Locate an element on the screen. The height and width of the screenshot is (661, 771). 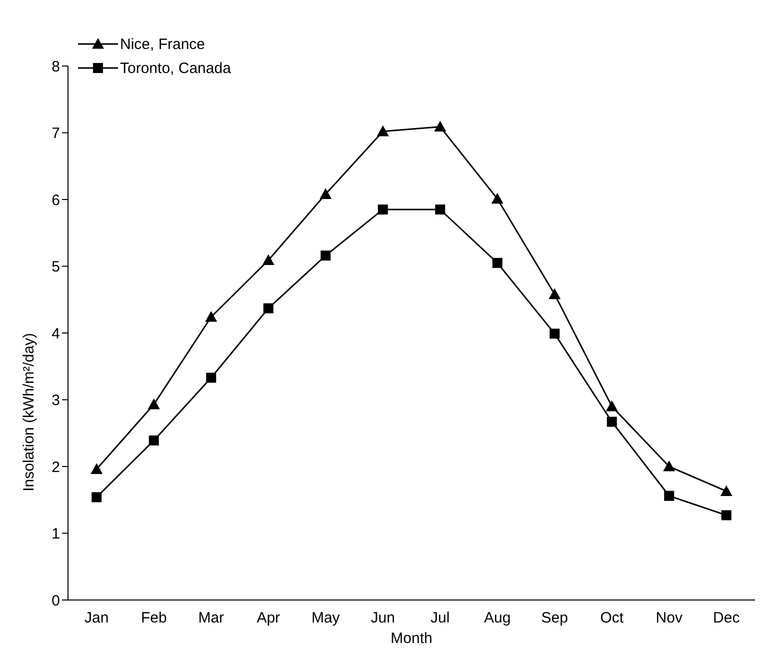
x-tick-label: Apr is located at coordinates (268, 618).